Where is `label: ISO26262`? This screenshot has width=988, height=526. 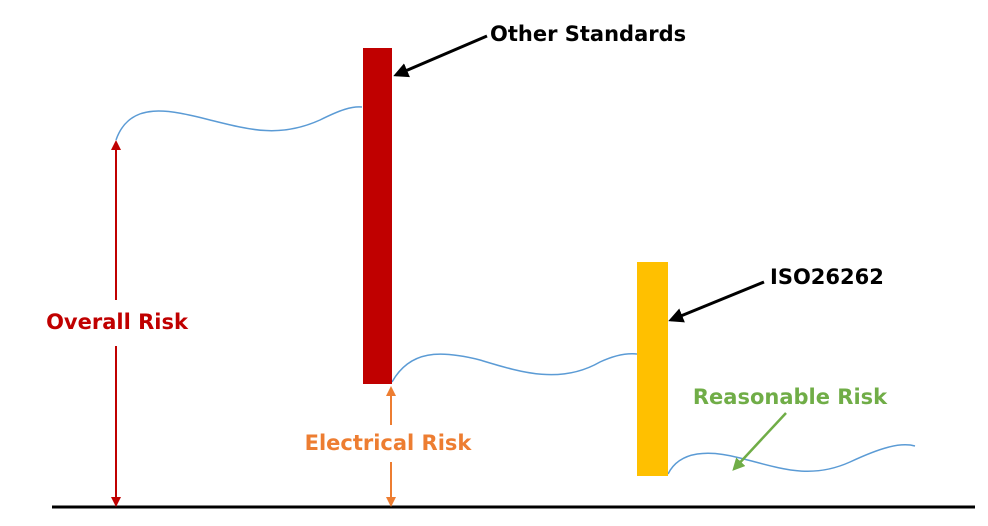
label: ISO26262 is located at coordinates (827, 277).